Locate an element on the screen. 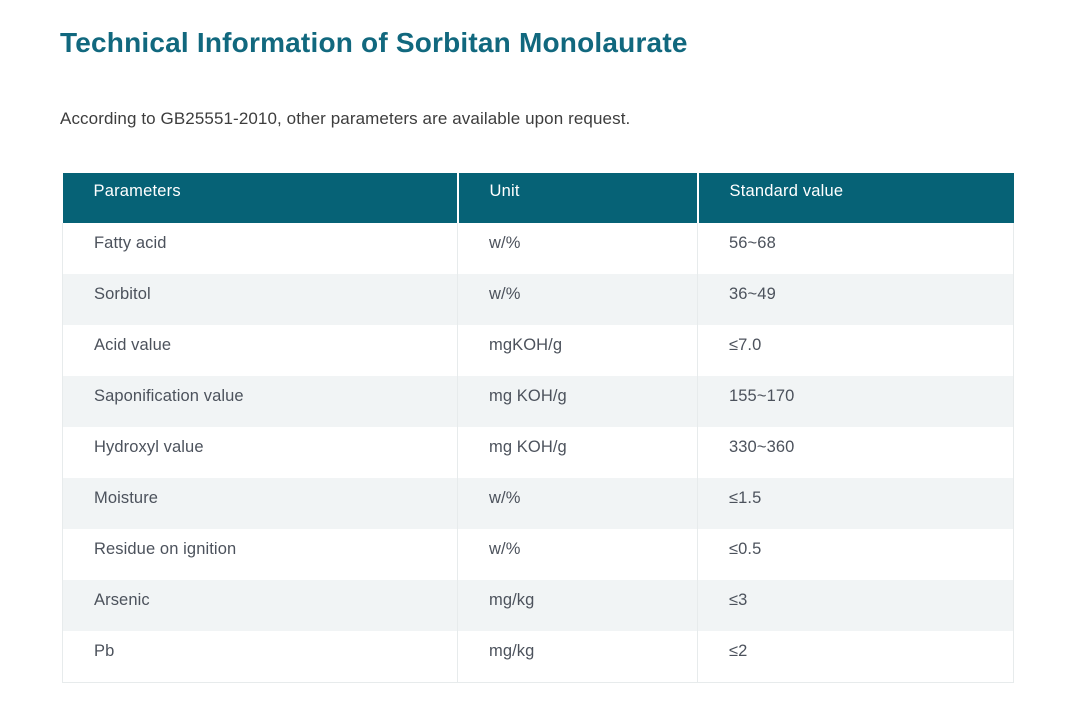 This screenshot has width=1076, height=711. standard-value-cell: ≤2 is located at coordinates (855, 657).